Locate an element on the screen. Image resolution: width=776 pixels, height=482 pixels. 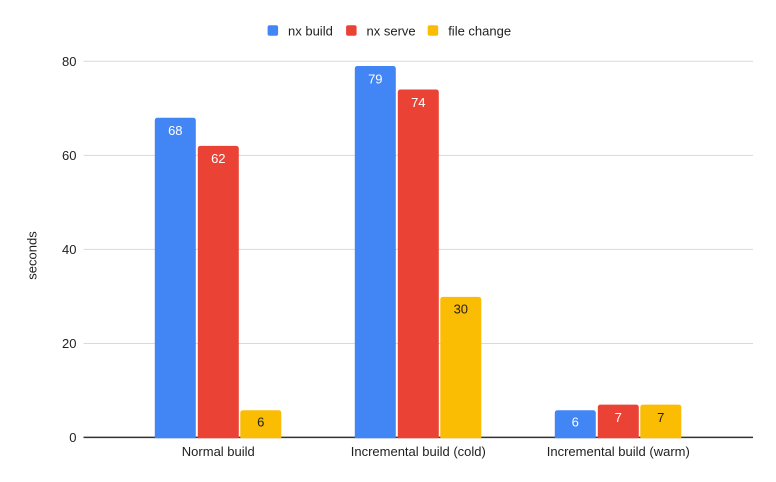
svg-text: nx build is located at coordinates (310, 30).